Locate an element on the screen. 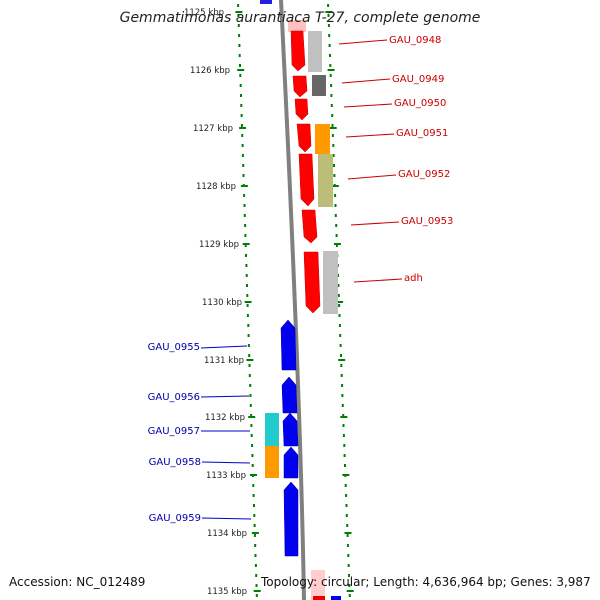 Image resolution: width=600 pixels, height=600 pixels. gene-label-gau-0952: GAU_0952 is located at coordinates (424, 174).